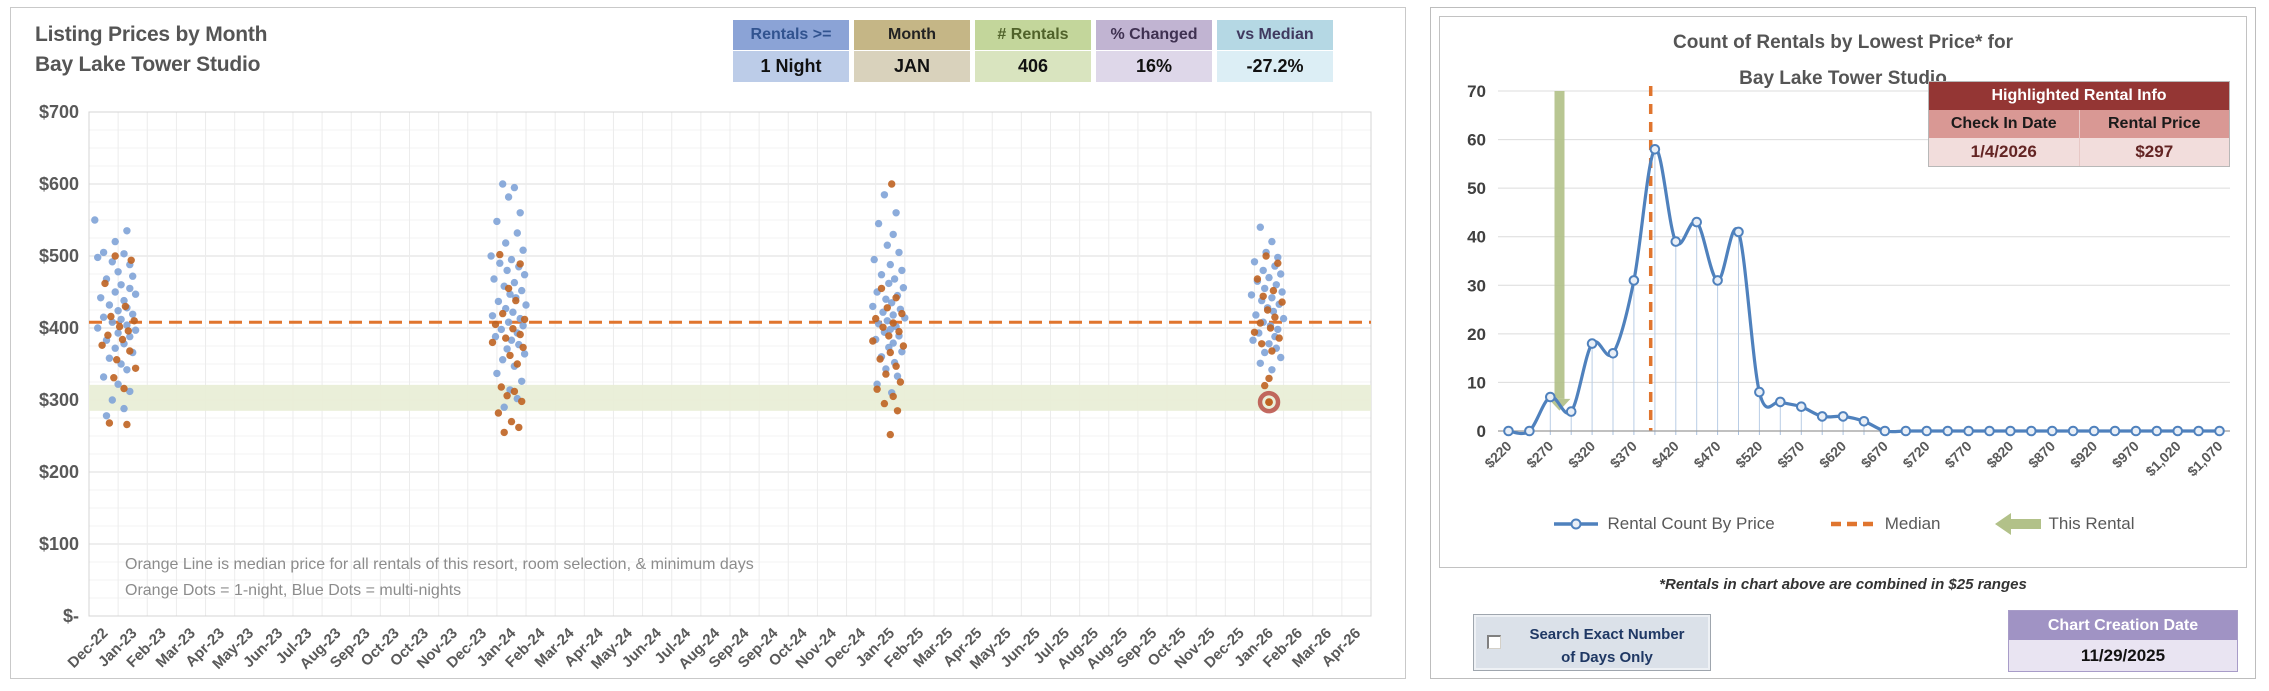 This screenshot has width=2269, height=691. Describe the element at coordinates (1790, 454) in the screenshot. I see `svg-text: $570` at that location.